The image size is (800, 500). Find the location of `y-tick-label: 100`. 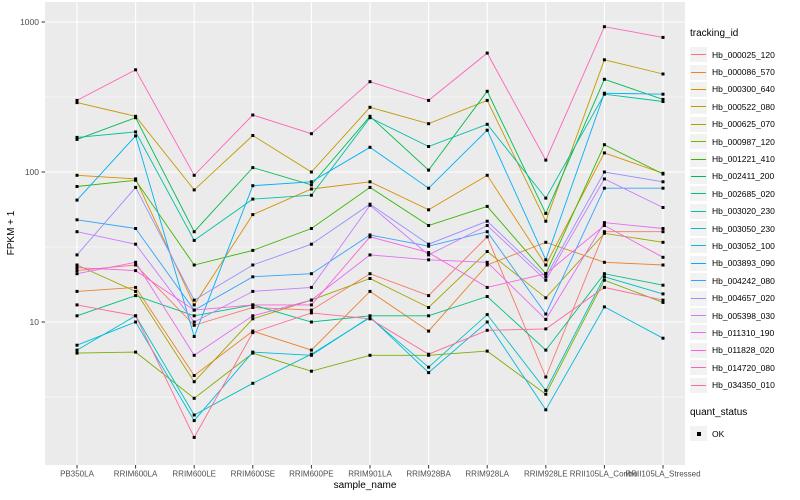

y-tick-label: 100 is located at coordinates (32, 172).